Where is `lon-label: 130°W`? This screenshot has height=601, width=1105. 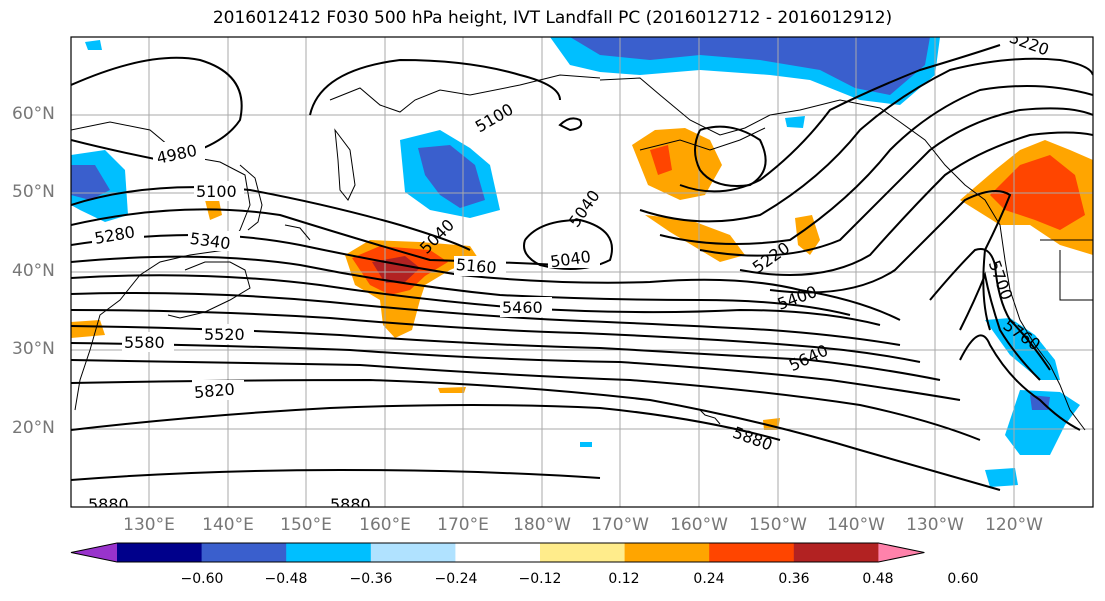
lon-label: 130°W is located at coordinates (935, 525).